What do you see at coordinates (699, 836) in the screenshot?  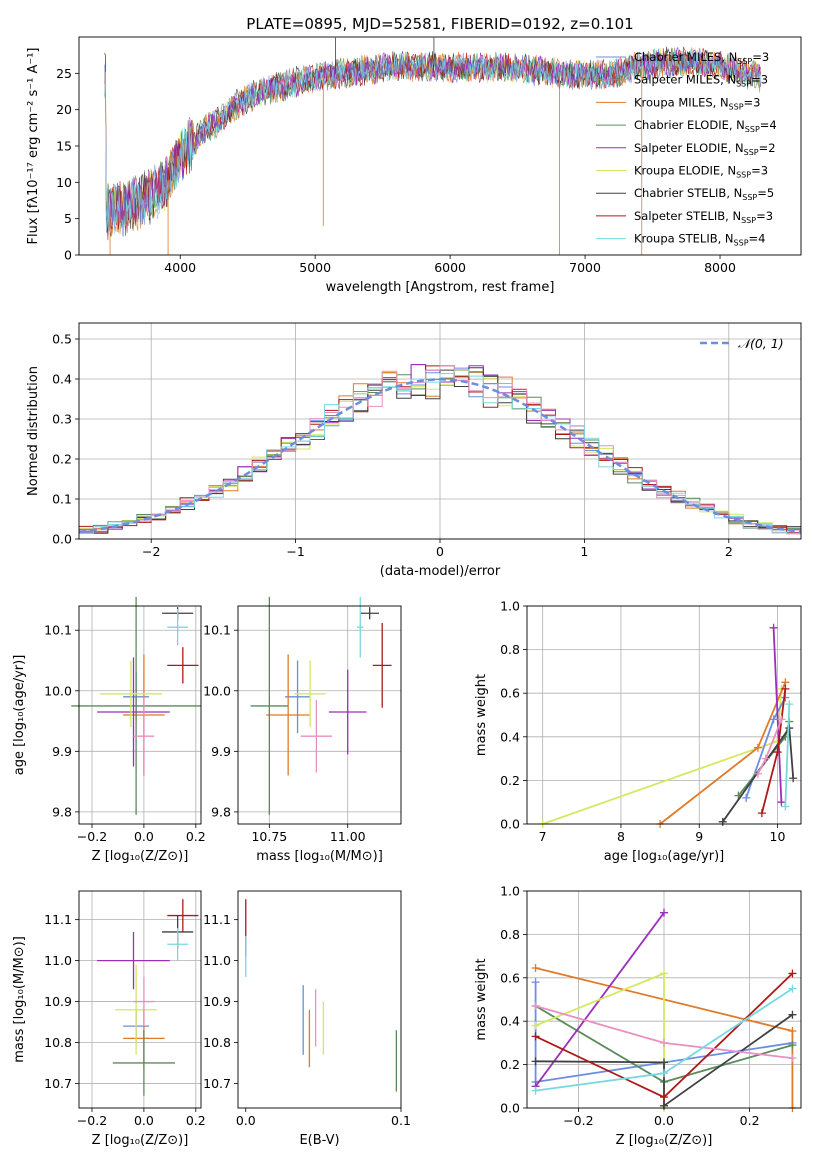 I see `x-tick-label: 9` at bounding box center [699, 836].